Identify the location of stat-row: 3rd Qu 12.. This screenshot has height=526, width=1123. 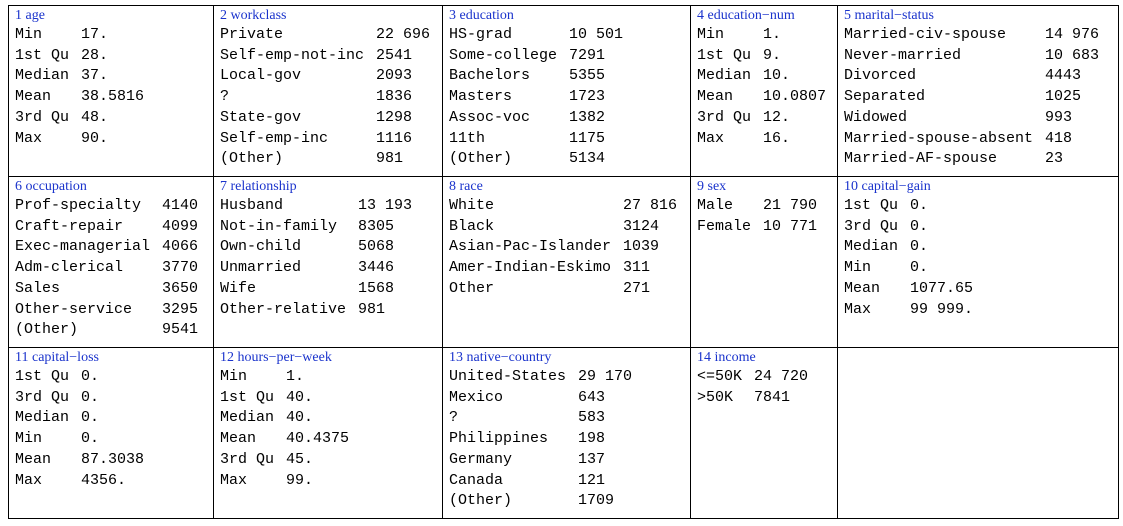
(761, 118).